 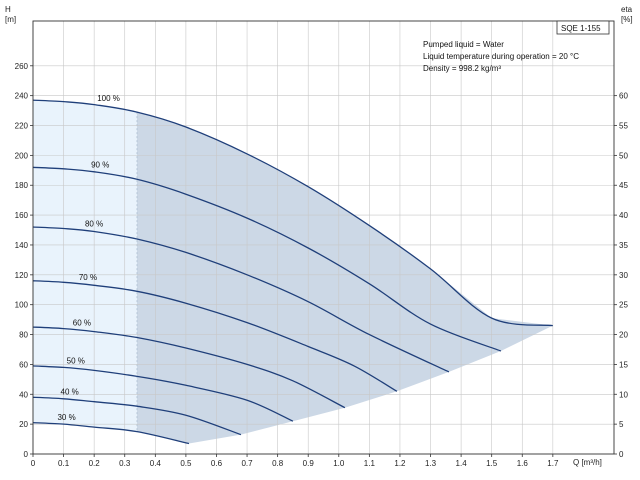 What do you see at coordinates (23, 335) in the screenshot?
I see `y-tick-label: 80` at bounding box center [23, 335].